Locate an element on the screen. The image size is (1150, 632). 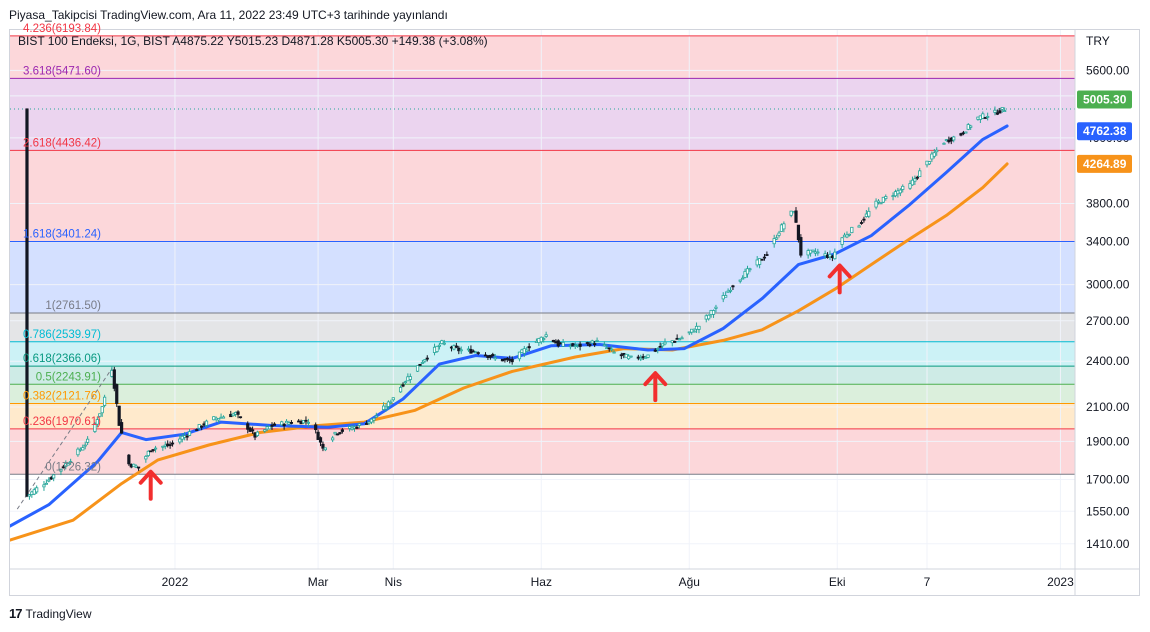
tv-logo-icon: 17 is located at coordinates (16, 613).